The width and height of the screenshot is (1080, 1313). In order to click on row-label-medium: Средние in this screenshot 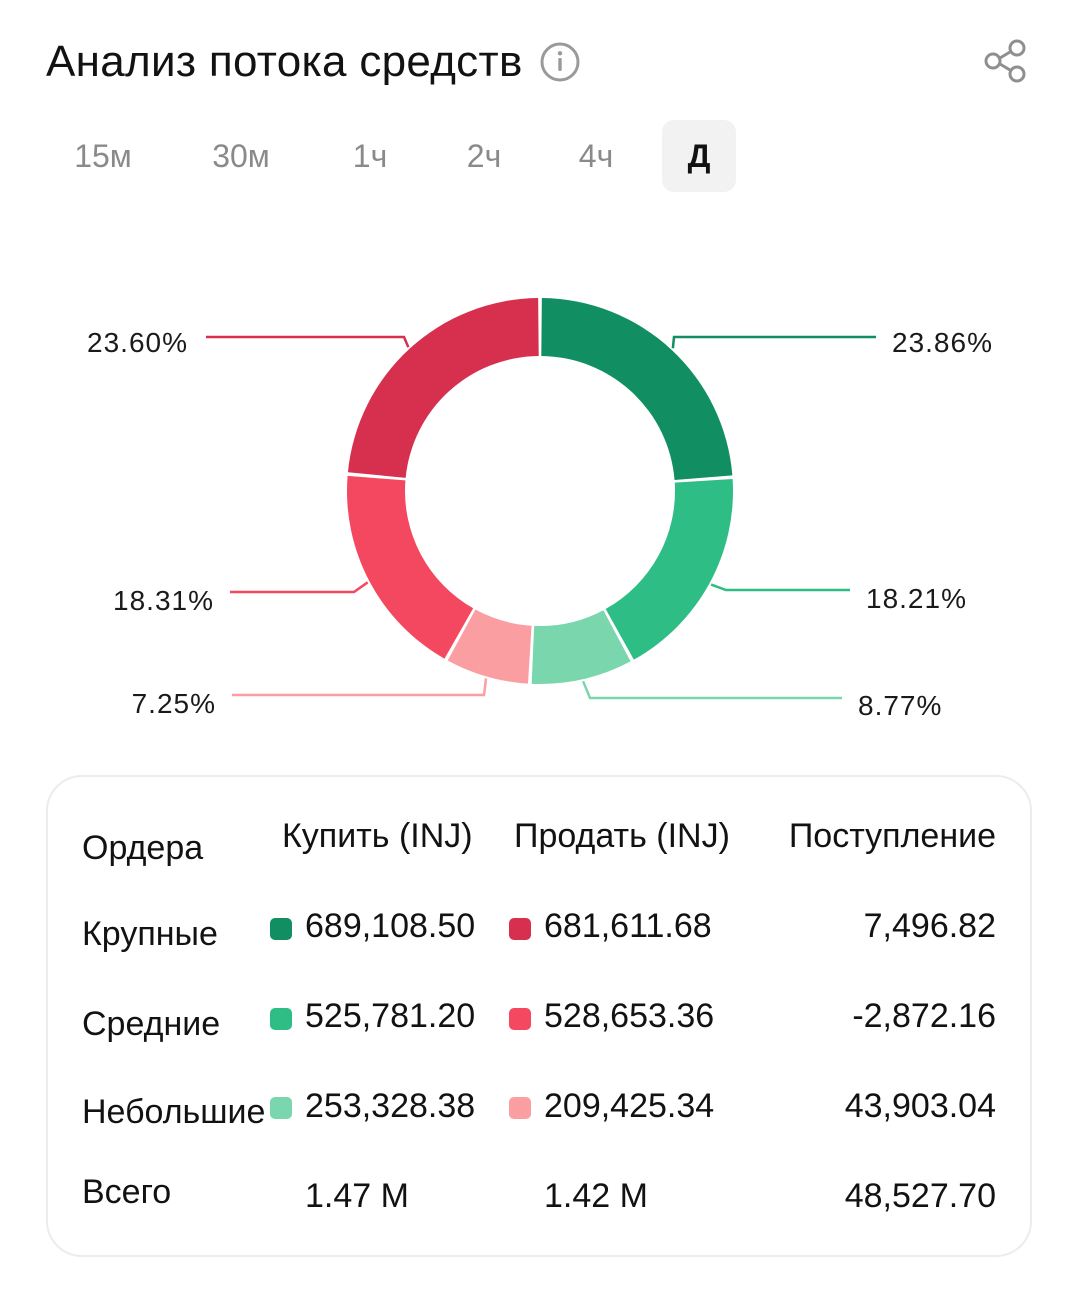, I will do `click(151, 1024)`.